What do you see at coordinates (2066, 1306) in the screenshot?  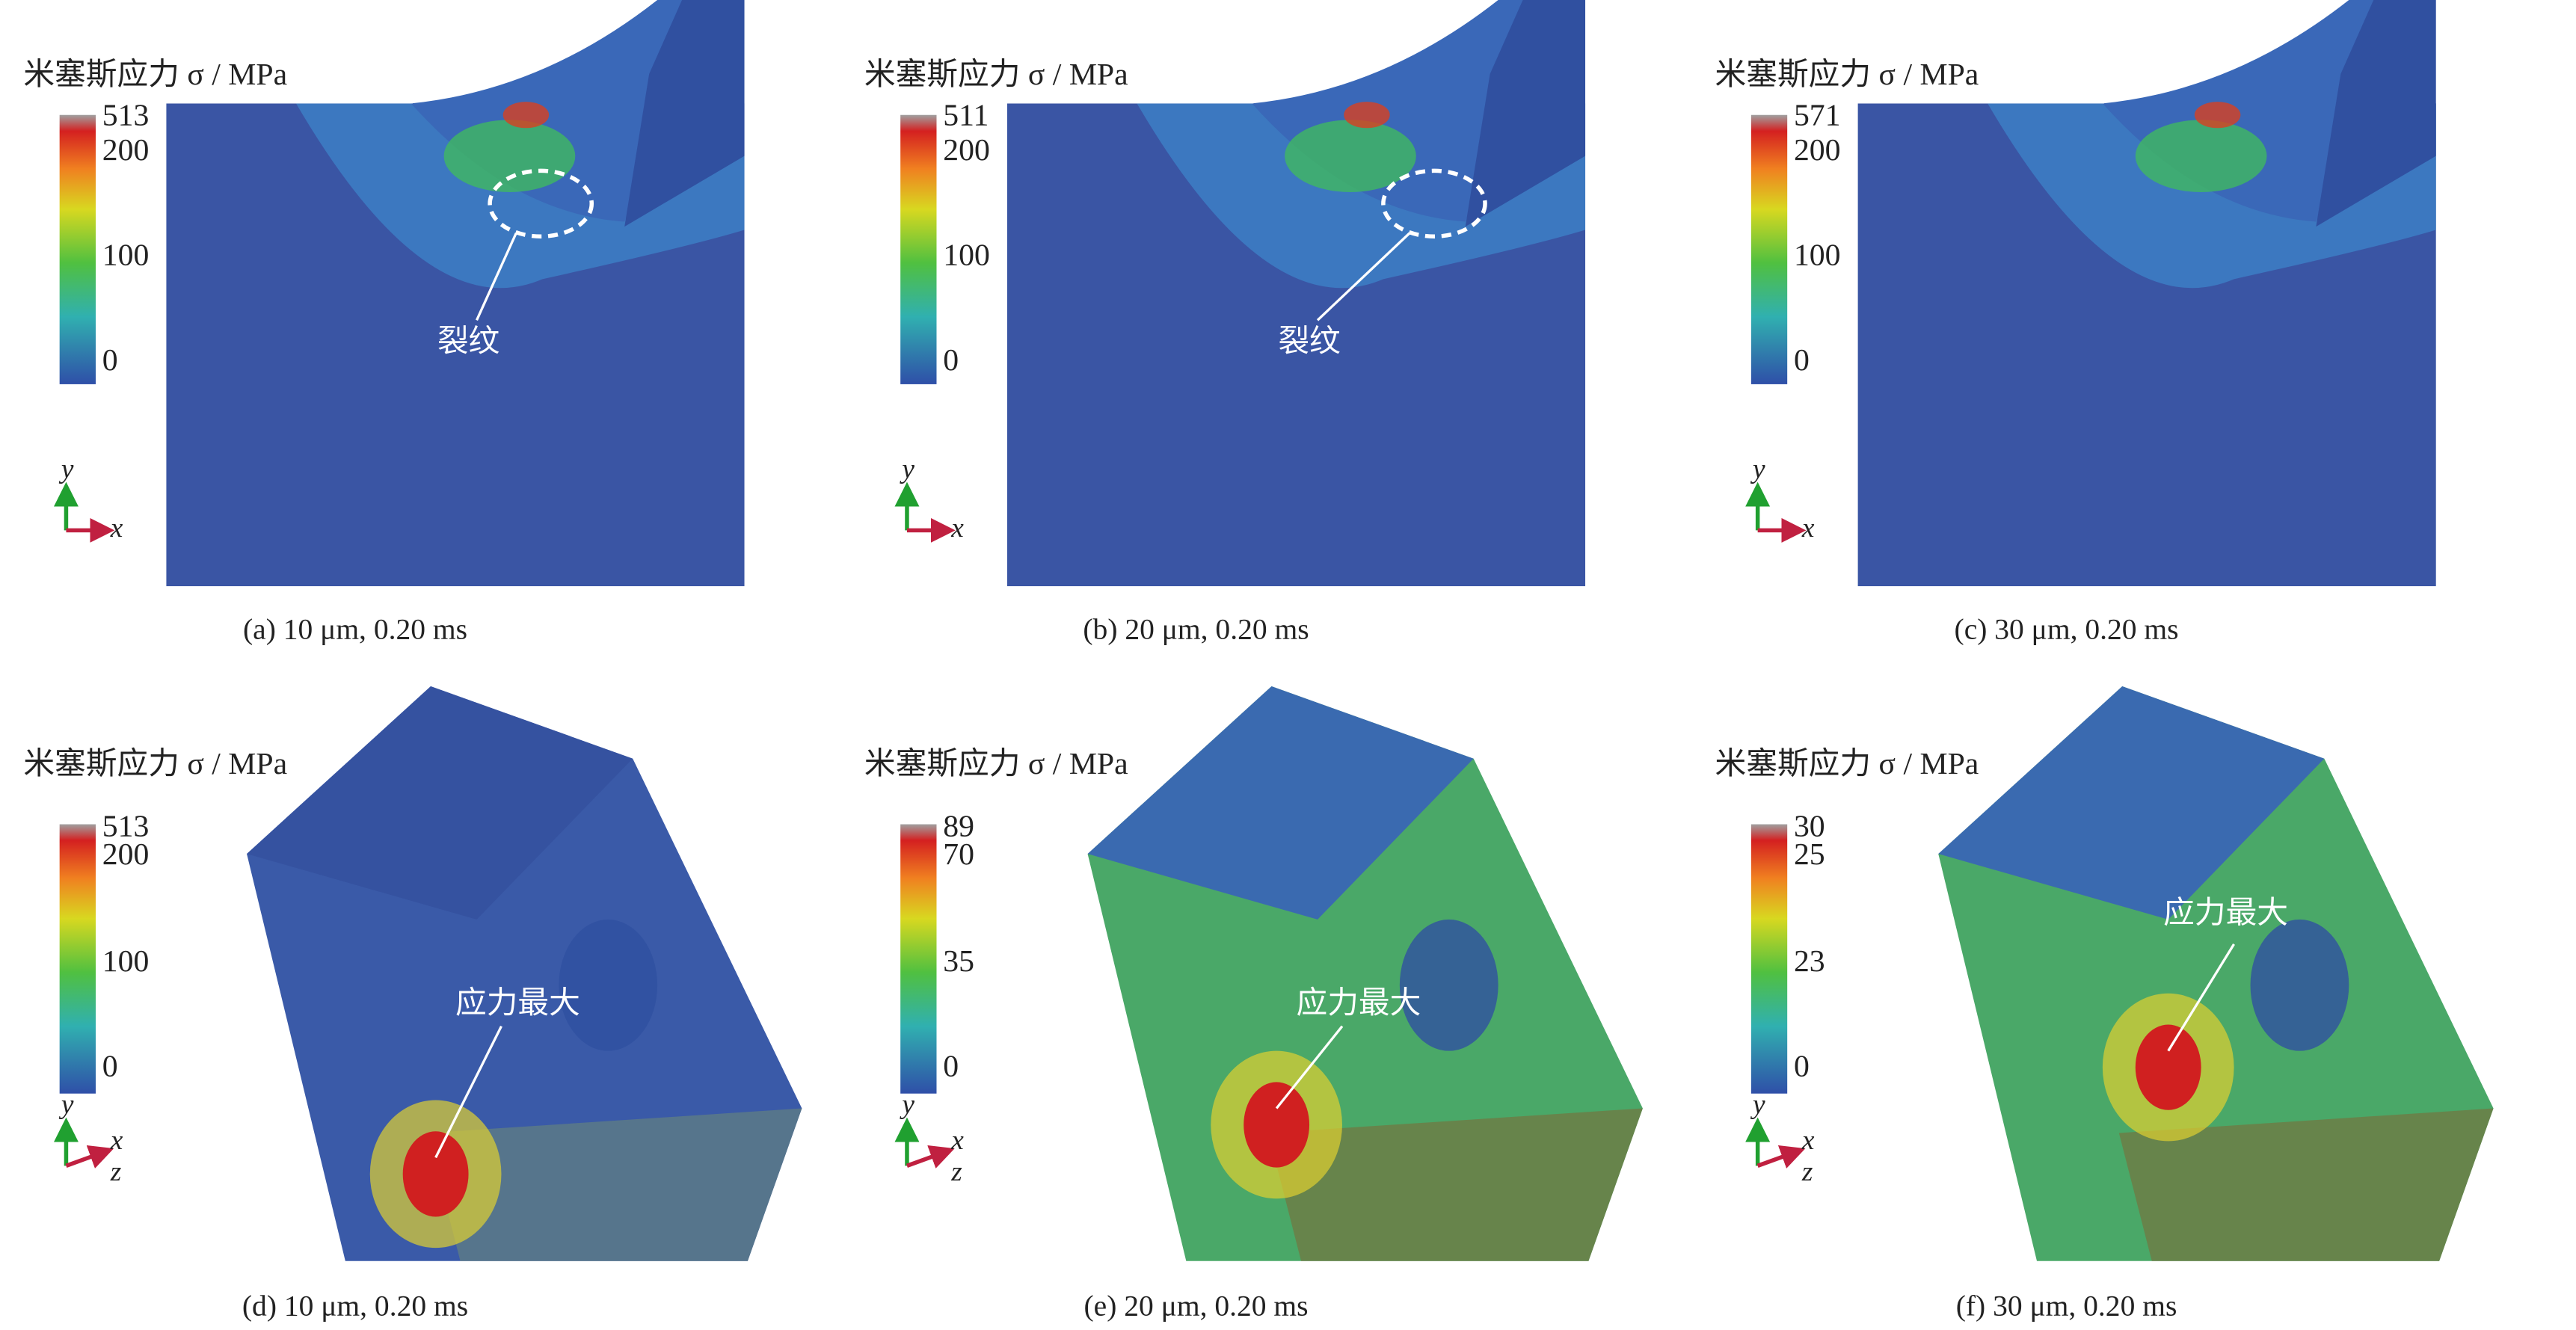 I see `caption: (f) 30 μm, 0.20 ms` at bounding box center [2066, 1306].